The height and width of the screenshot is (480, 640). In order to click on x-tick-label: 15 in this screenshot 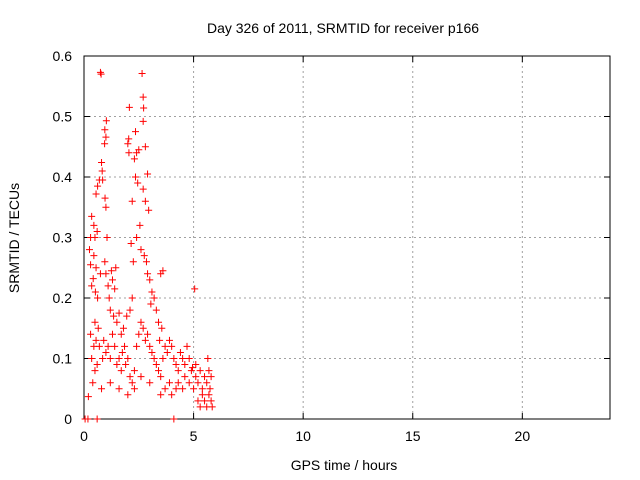, I will do `click(413, 436)`.